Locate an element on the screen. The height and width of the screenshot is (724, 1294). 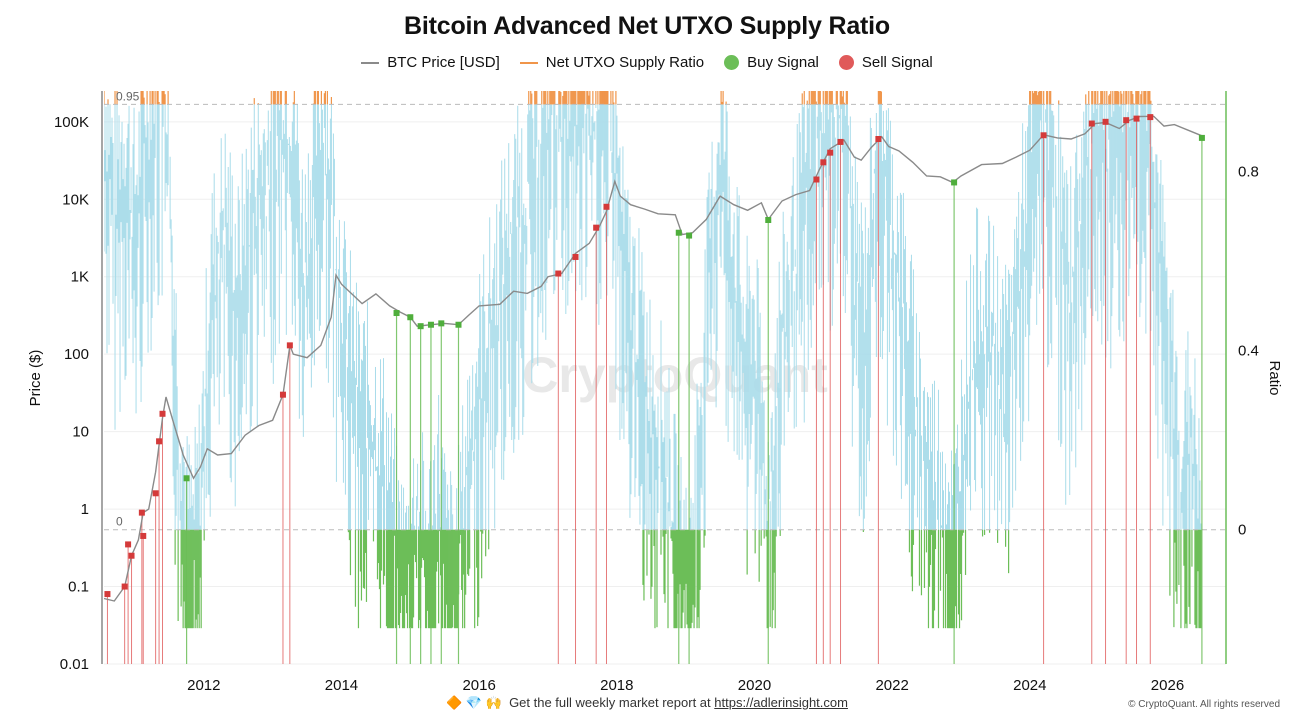
y-right-tick-2: 0.8 is located at coordinates (1248, 172).